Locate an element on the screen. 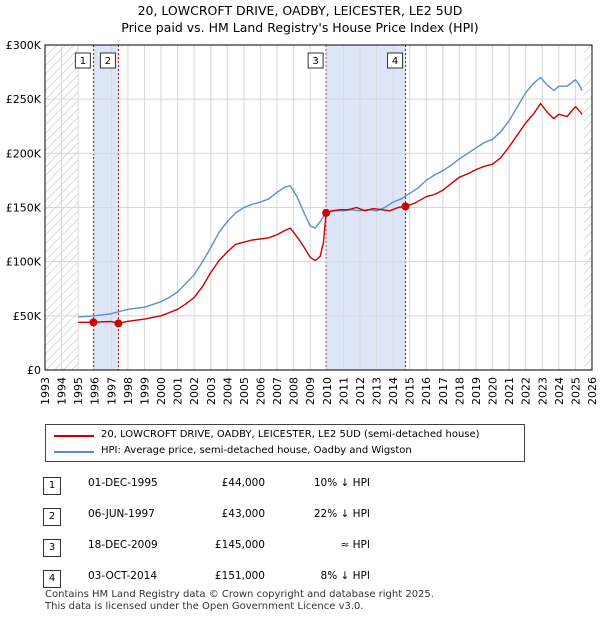  x-tick-label: 2023 is located at coordinates (542, 391).